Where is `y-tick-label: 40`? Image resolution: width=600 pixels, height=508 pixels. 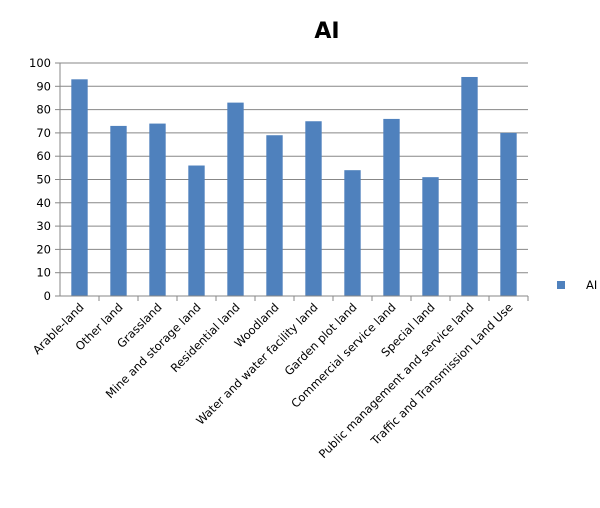
y-tick-label: 40 is located at coordinates (43, 203).